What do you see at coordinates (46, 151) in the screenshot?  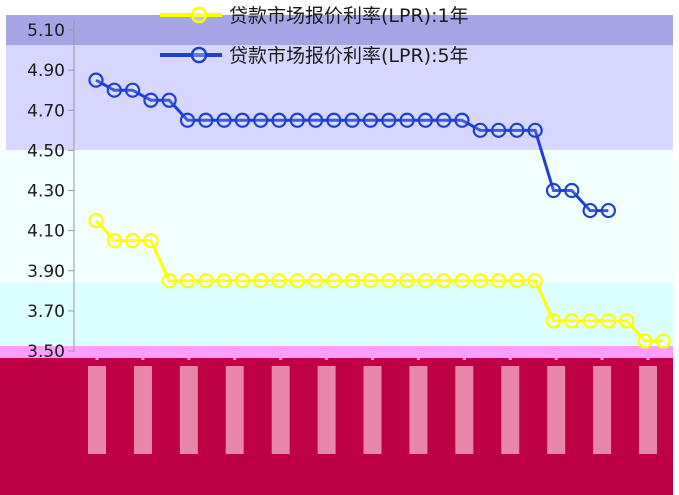 I see `y-tick-label-4: 4.50` at bounding box center [46, 151].